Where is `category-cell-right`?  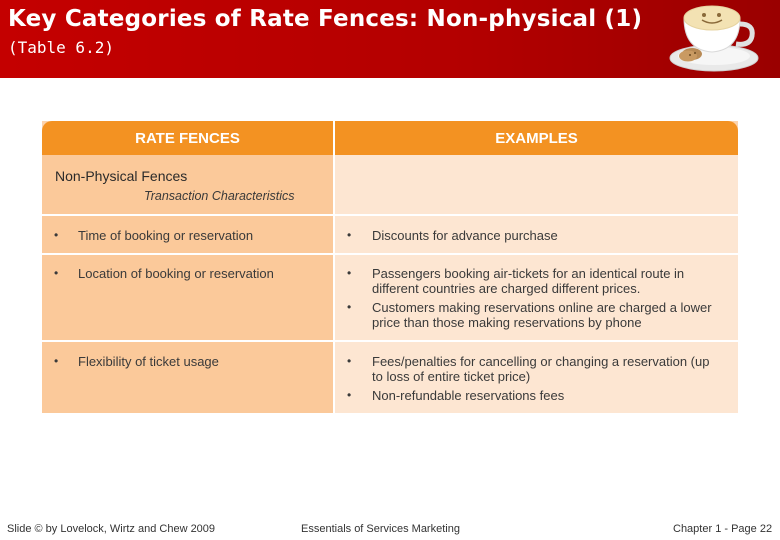 category-cell-right is located at coordinates (536, 184).